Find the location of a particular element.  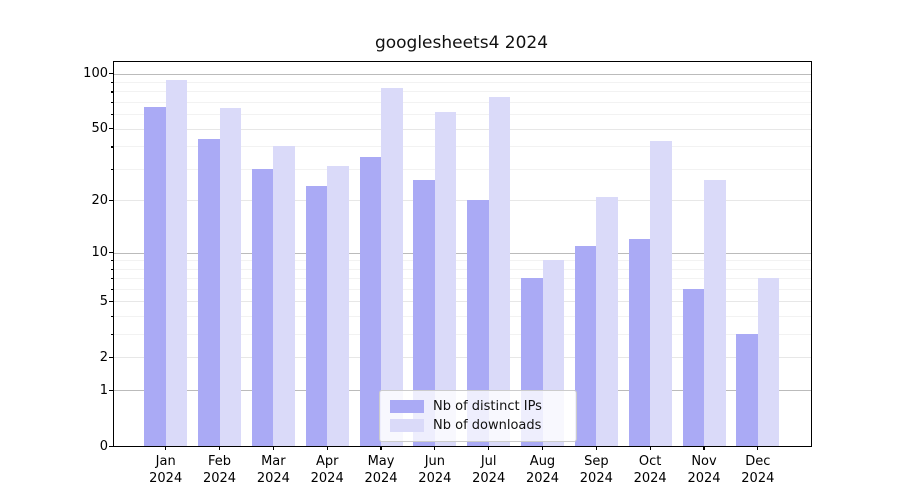

legend-label-downloads: Nb of downloads is located at coordinates (487, 425).